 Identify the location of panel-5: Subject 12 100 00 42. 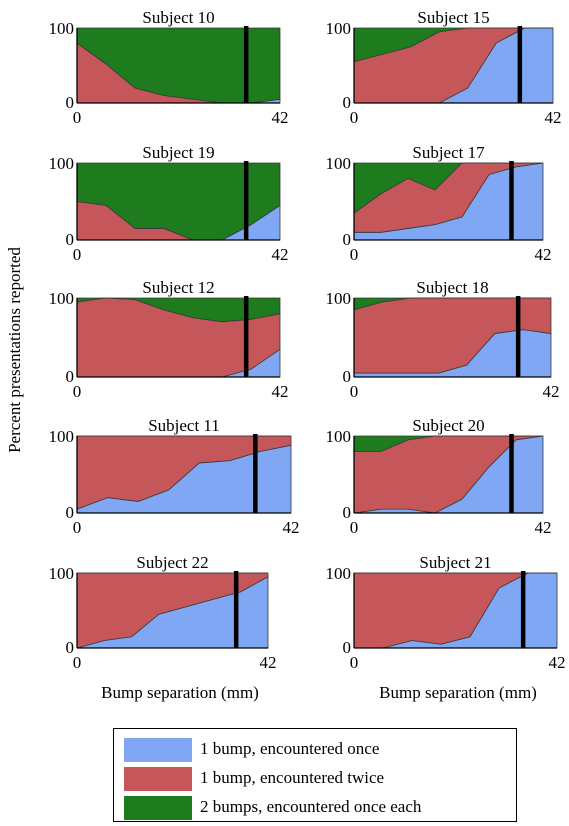
(169, 339).